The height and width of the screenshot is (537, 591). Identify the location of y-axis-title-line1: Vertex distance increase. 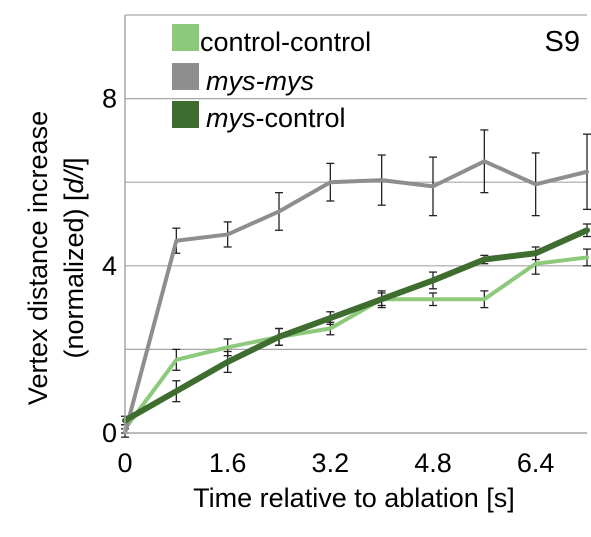
(38, 258).